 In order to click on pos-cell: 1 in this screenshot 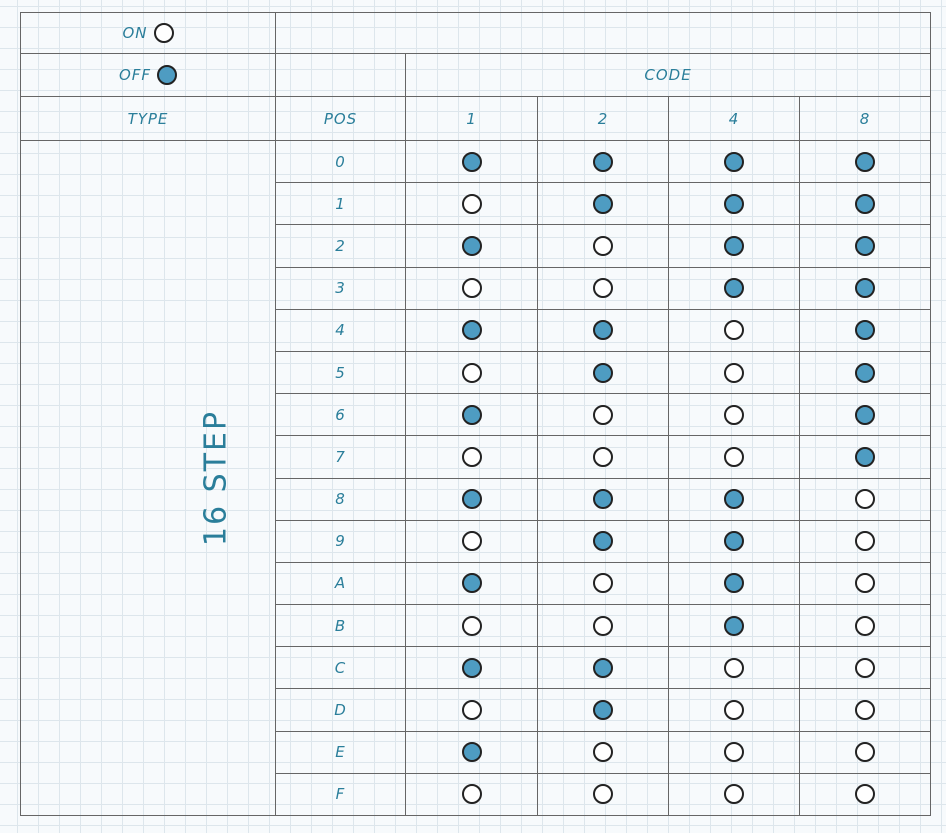, I will do `click(340, 204)`.